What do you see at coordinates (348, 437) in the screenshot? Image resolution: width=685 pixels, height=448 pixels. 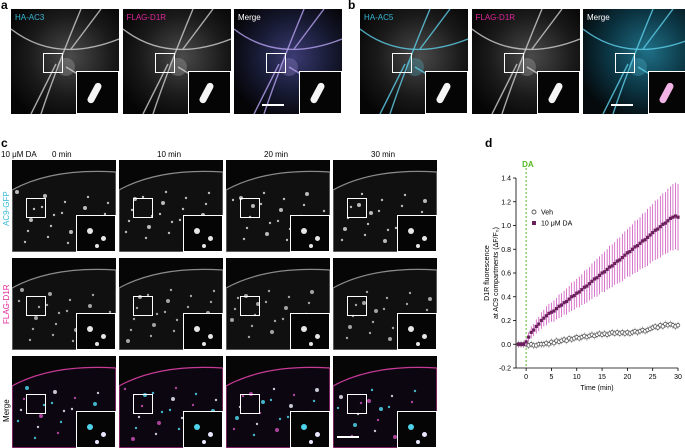 I see `c-scale-bar` at bounding box center [348, 437].